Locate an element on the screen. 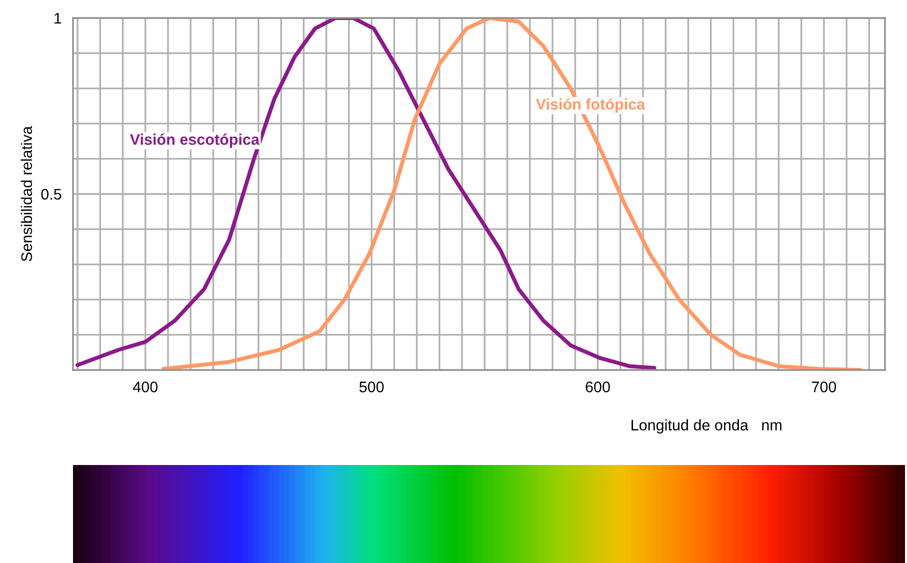 This screenshot has width=907, height=563. x-tick-label: 500 is located at coordinates (371, 387).